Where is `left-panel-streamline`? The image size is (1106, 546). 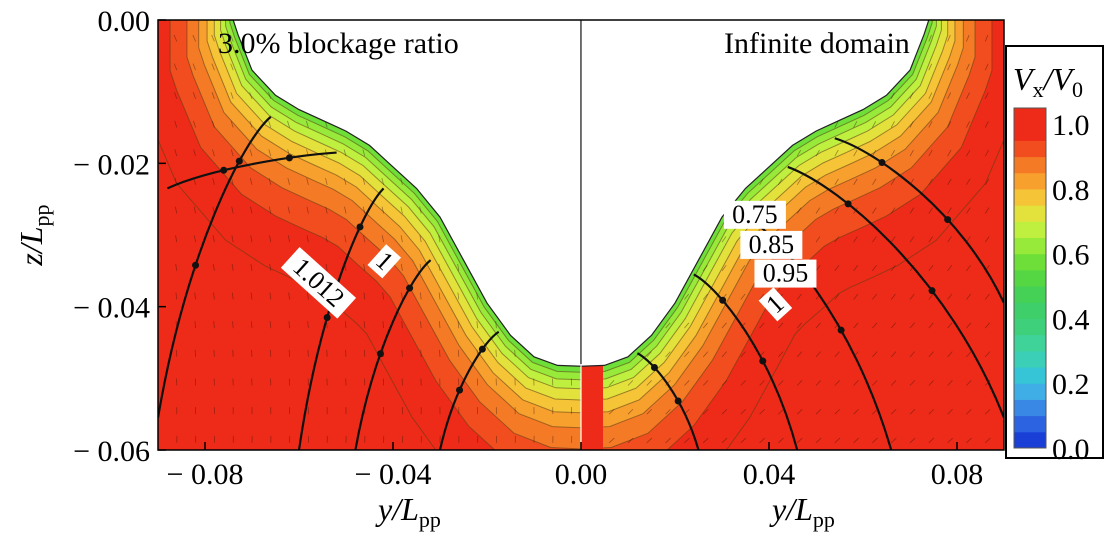
left-panel-streamline is located at coordinates (393, 354).